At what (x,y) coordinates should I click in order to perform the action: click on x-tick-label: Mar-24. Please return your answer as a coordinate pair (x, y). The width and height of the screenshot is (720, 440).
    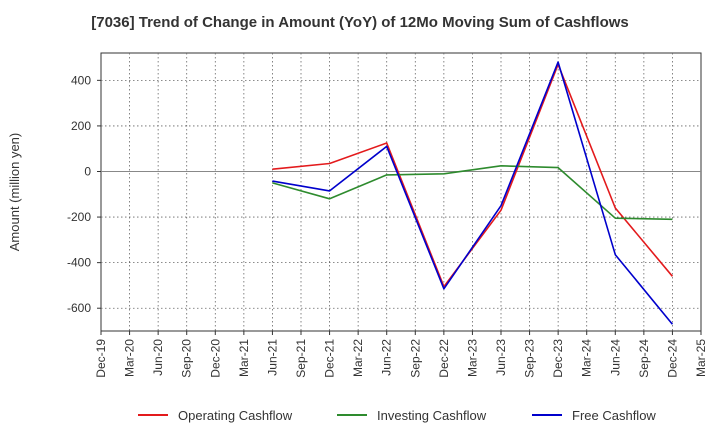
    Looking at the image, I should click on (587, 358).